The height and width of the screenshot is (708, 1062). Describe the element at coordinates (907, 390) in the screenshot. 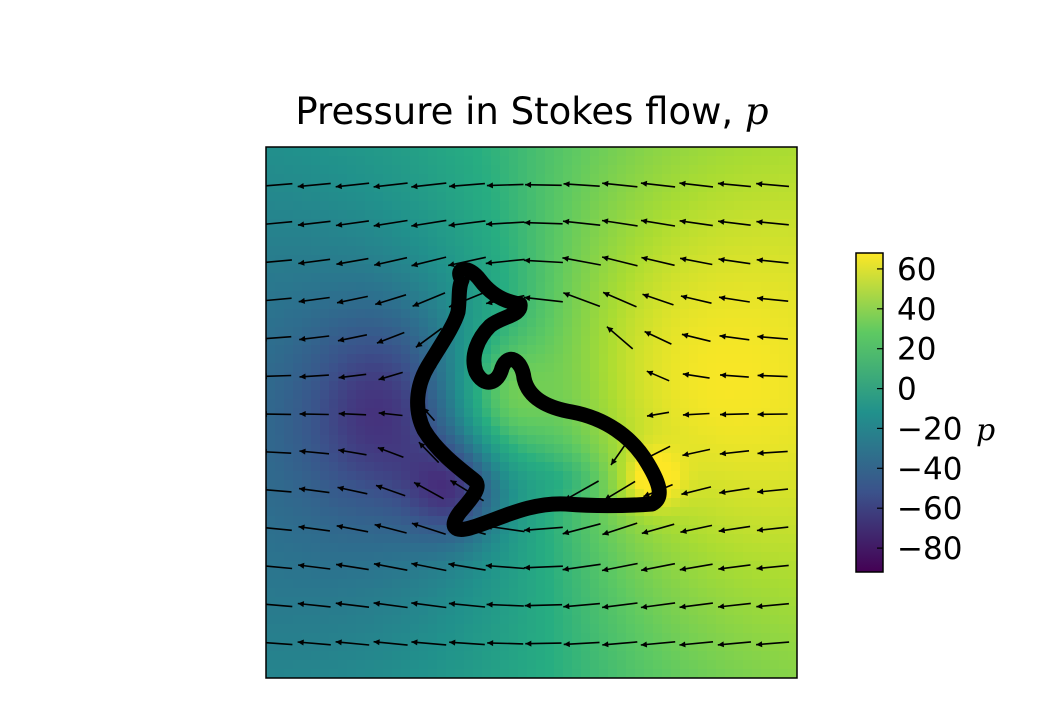

I see `colorbar-tick-label: 0` at that location.